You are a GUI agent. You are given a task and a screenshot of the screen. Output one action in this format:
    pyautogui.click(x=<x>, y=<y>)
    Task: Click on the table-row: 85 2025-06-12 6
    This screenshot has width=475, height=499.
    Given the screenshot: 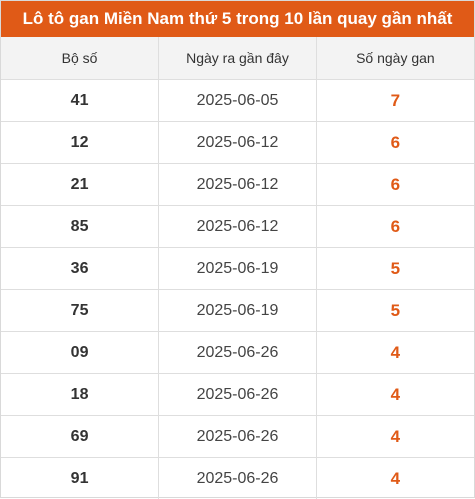 What is the action you would take?
    pyautogui.click(x=237, y=227)
    